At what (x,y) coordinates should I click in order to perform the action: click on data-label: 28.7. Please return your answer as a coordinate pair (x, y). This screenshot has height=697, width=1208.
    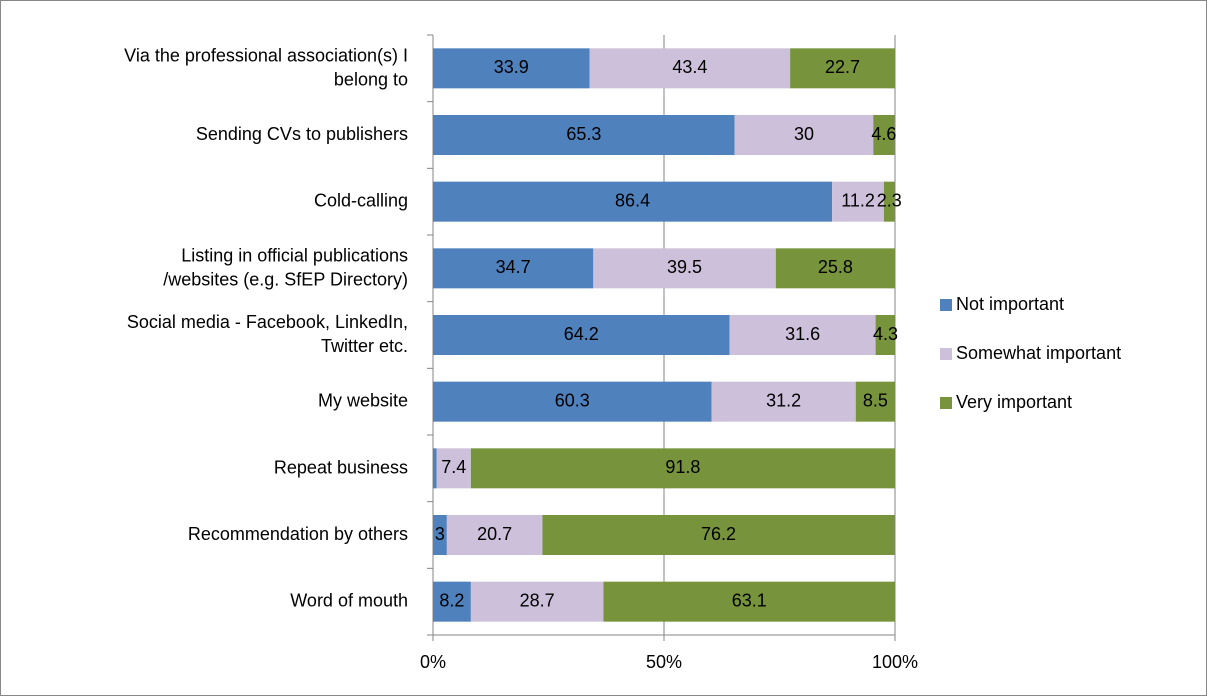
    Looking at the image, I should click on (537, 600).